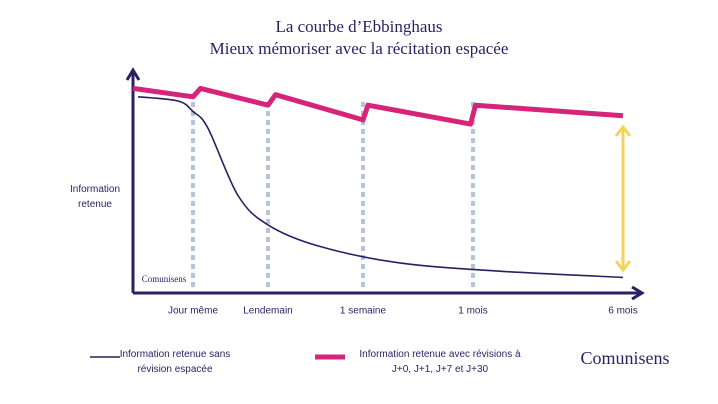 The width and height of the screenshot is (718, 404). I want to click on x-axis-arrow, so click(638, 293).